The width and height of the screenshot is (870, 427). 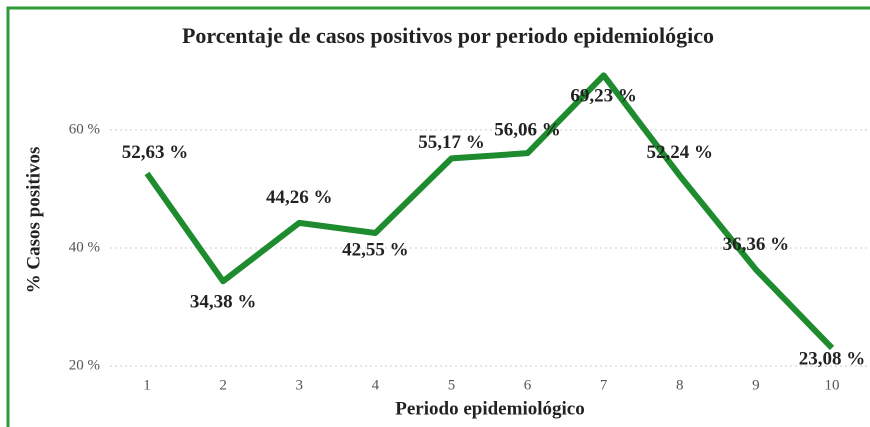 I want to click on data-label: 36,36 %, so click(x=756, y=244).